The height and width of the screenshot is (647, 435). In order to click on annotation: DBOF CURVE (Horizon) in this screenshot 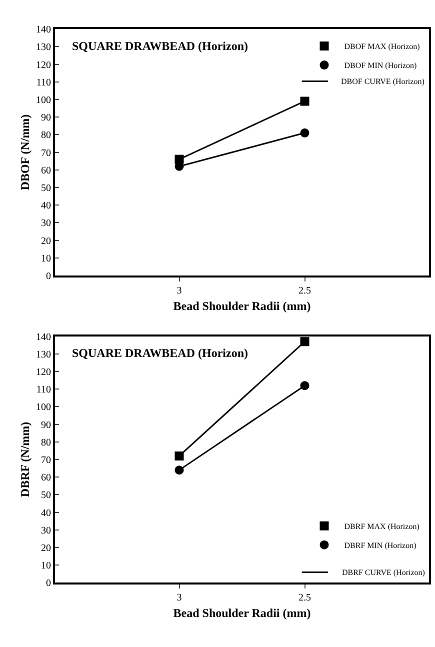, I will do `click(383, 81)`.